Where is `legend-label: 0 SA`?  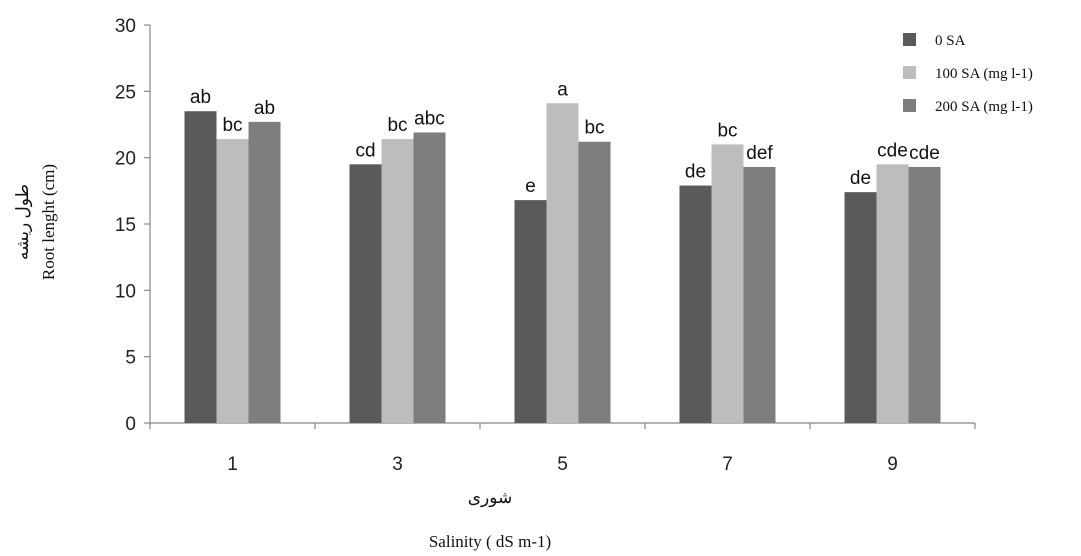
legend-label: 0 SA is located at coordinates (950, 41).